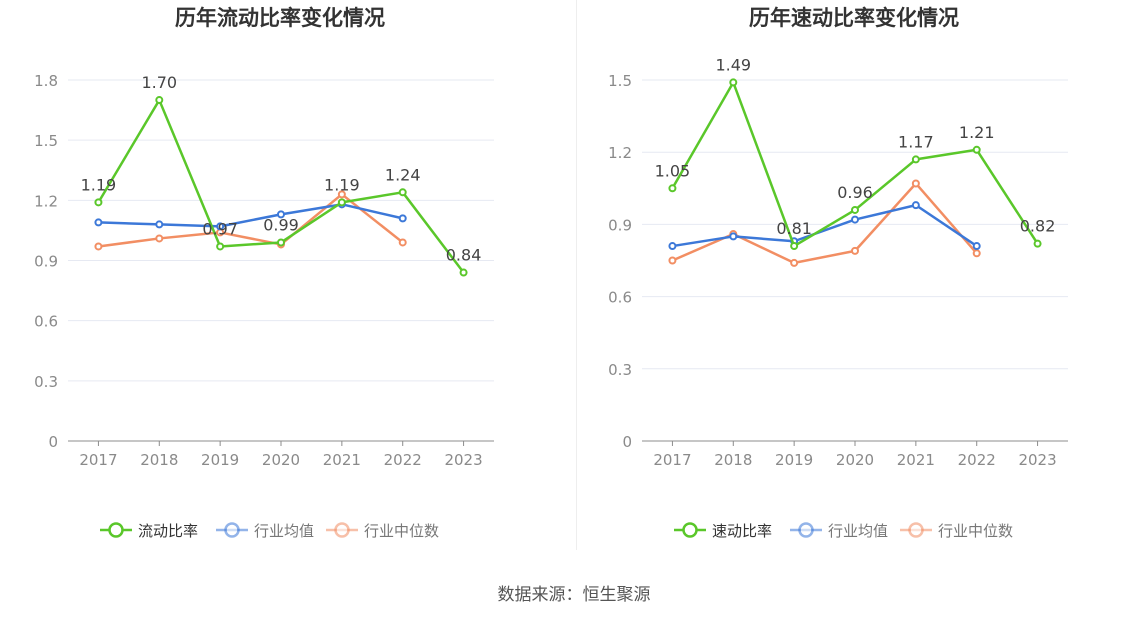  I want to click on data-label: 1.05, so click(673, 170).